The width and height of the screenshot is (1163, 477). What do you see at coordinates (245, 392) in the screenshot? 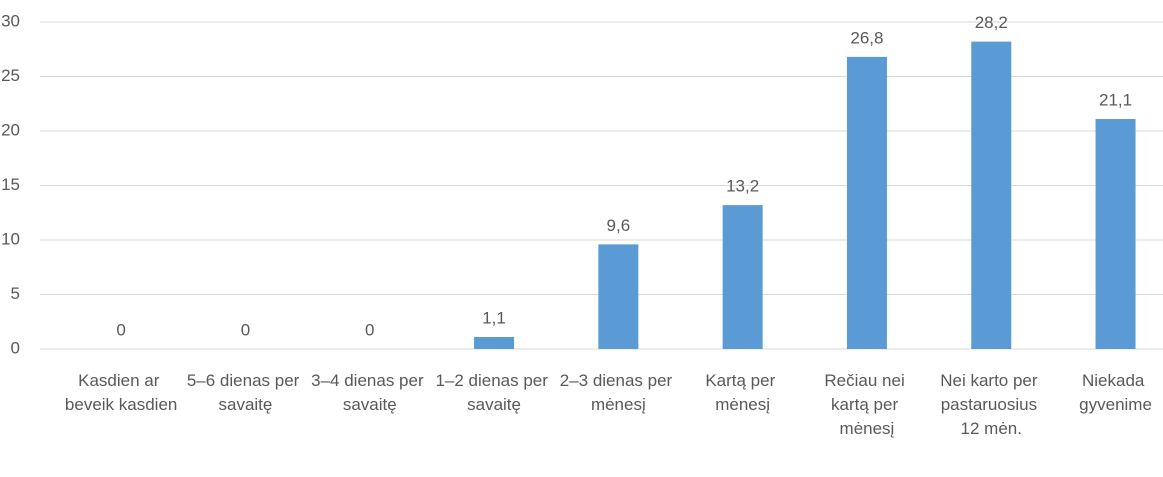
I see `x-tick-label: 5–6 dienas per savaitę` at bounding box center [245, 392].